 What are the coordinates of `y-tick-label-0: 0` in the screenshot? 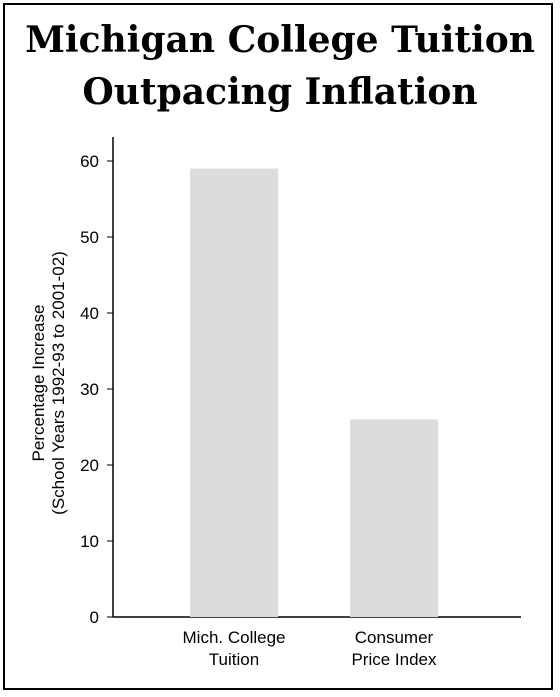 It's located at (94, 617).